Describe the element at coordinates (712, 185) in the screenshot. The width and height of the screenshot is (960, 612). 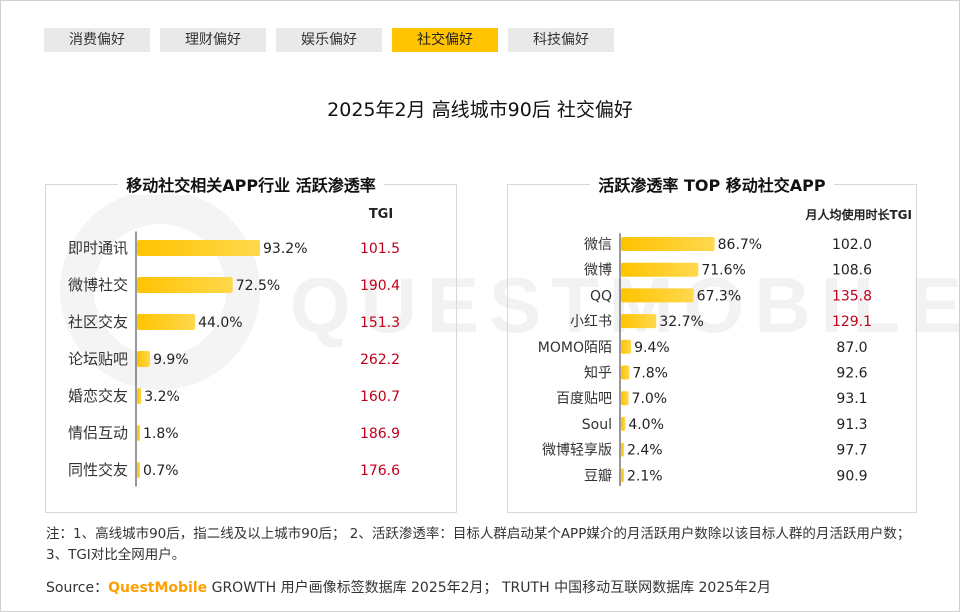
I see `app-chart-title: 活跃渗透率 TOP 移动社交APP` at that location.